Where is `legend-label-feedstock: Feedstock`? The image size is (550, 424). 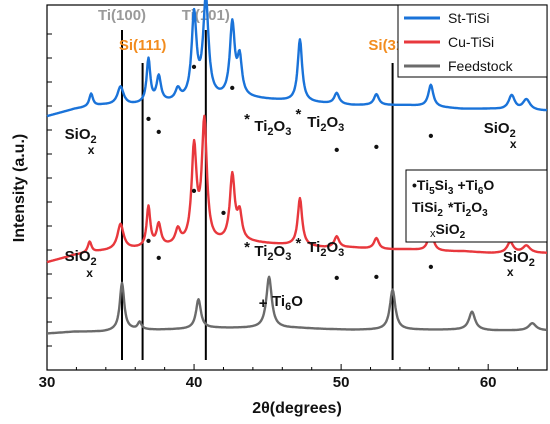
legend-label-feedstock: Feedstock is located at coordinates (481, 66).